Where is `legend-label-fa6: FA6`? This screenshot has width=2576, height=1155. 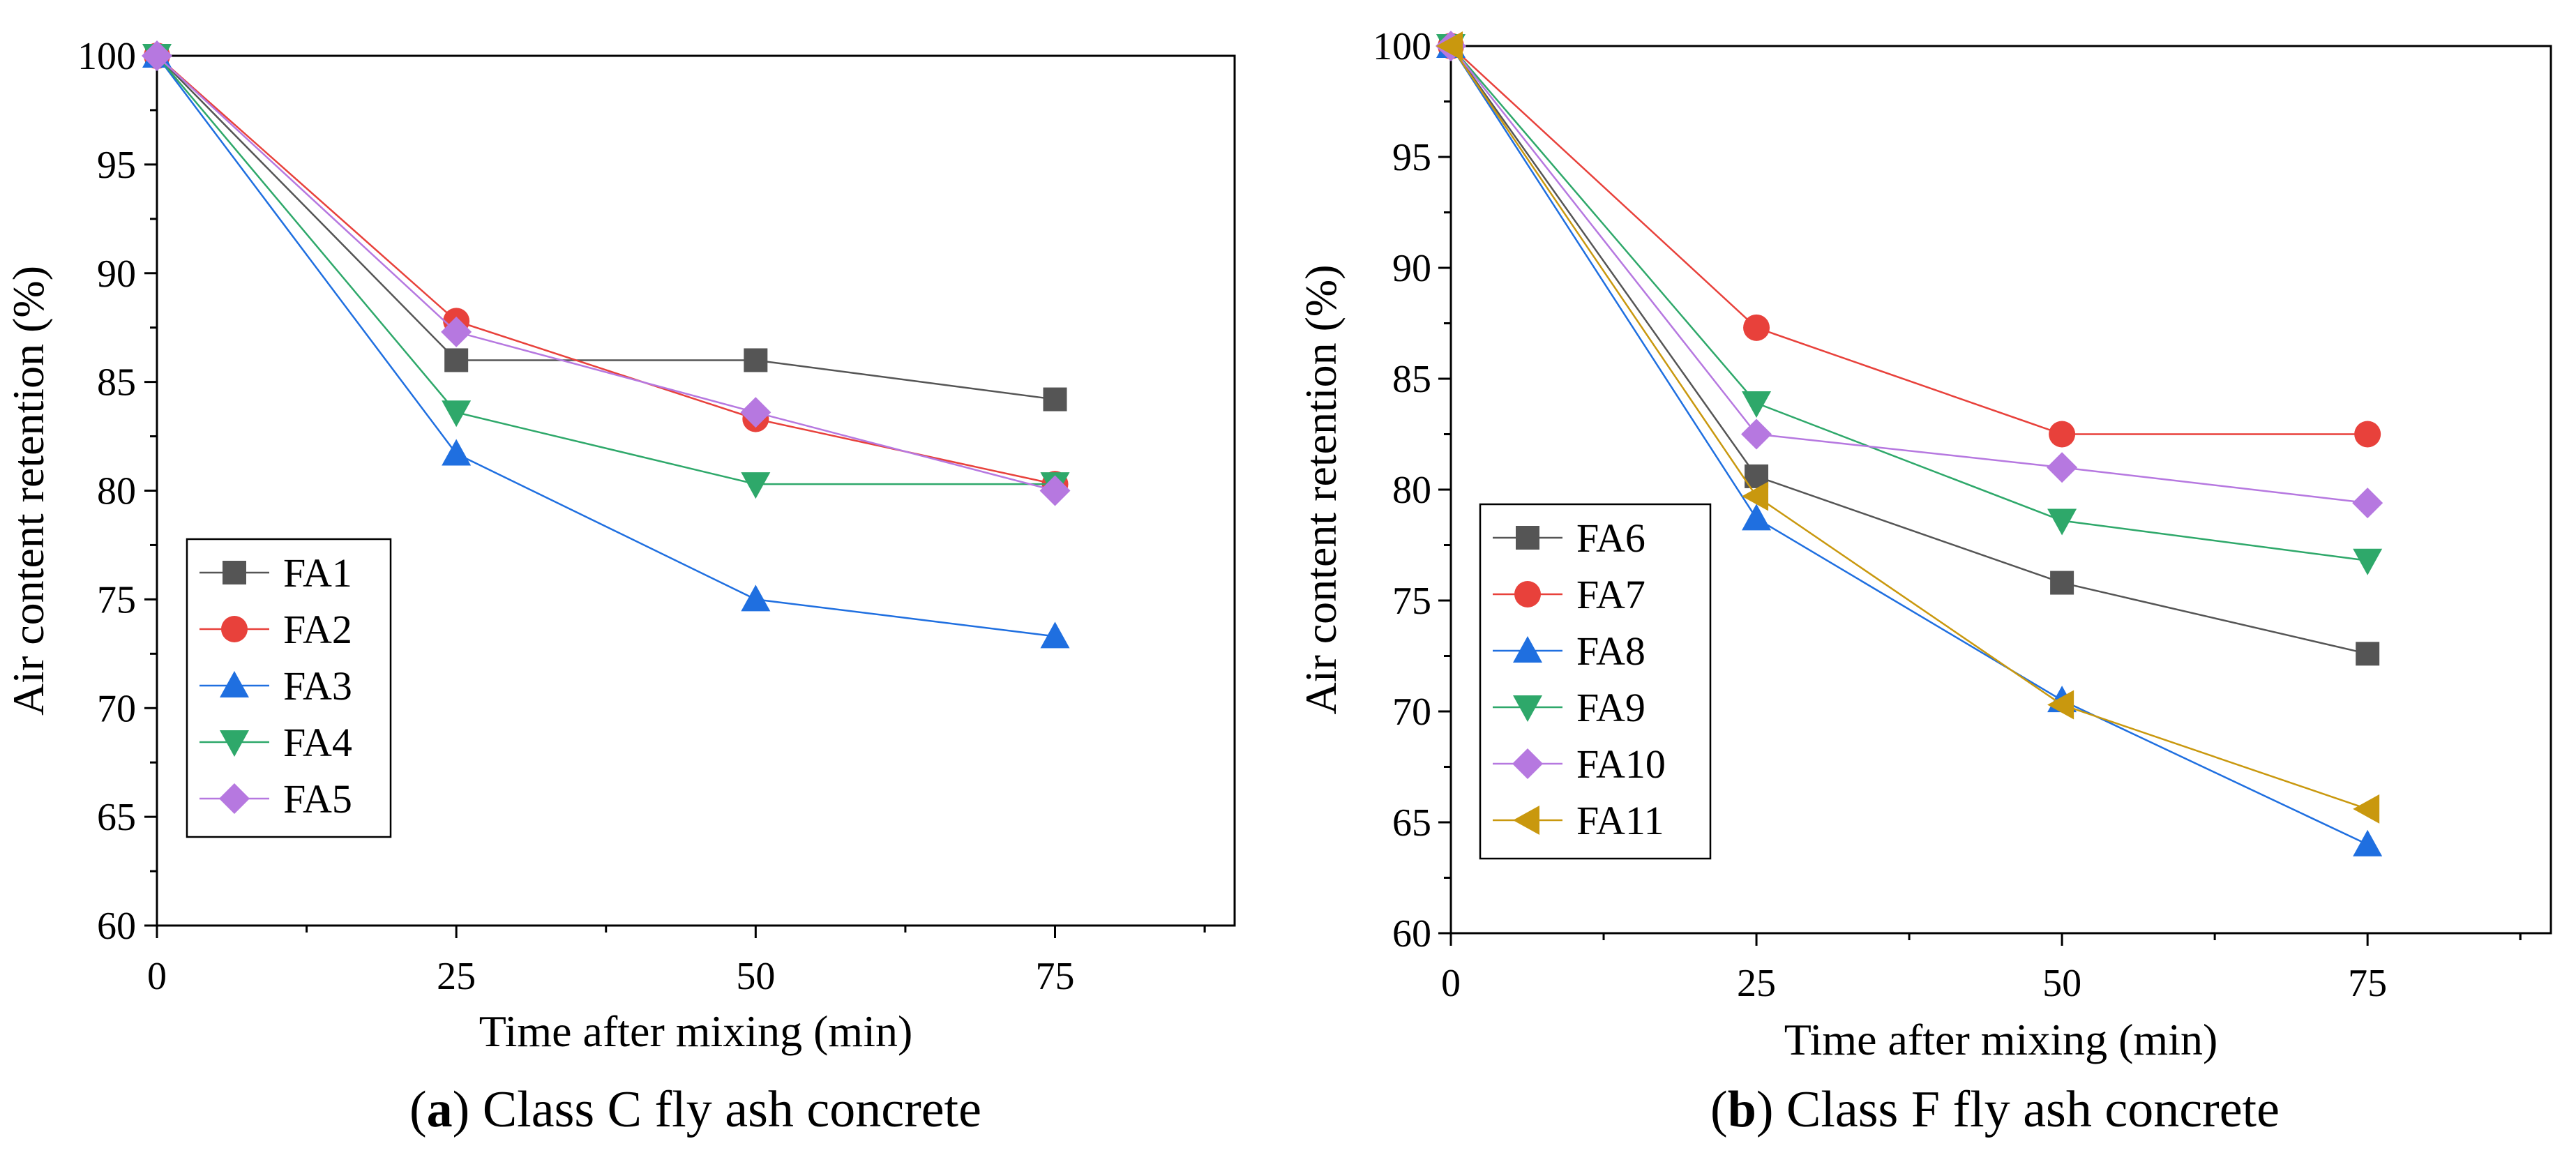 legend-label-fa6: FA6 is located at coordinates (1610, 538).